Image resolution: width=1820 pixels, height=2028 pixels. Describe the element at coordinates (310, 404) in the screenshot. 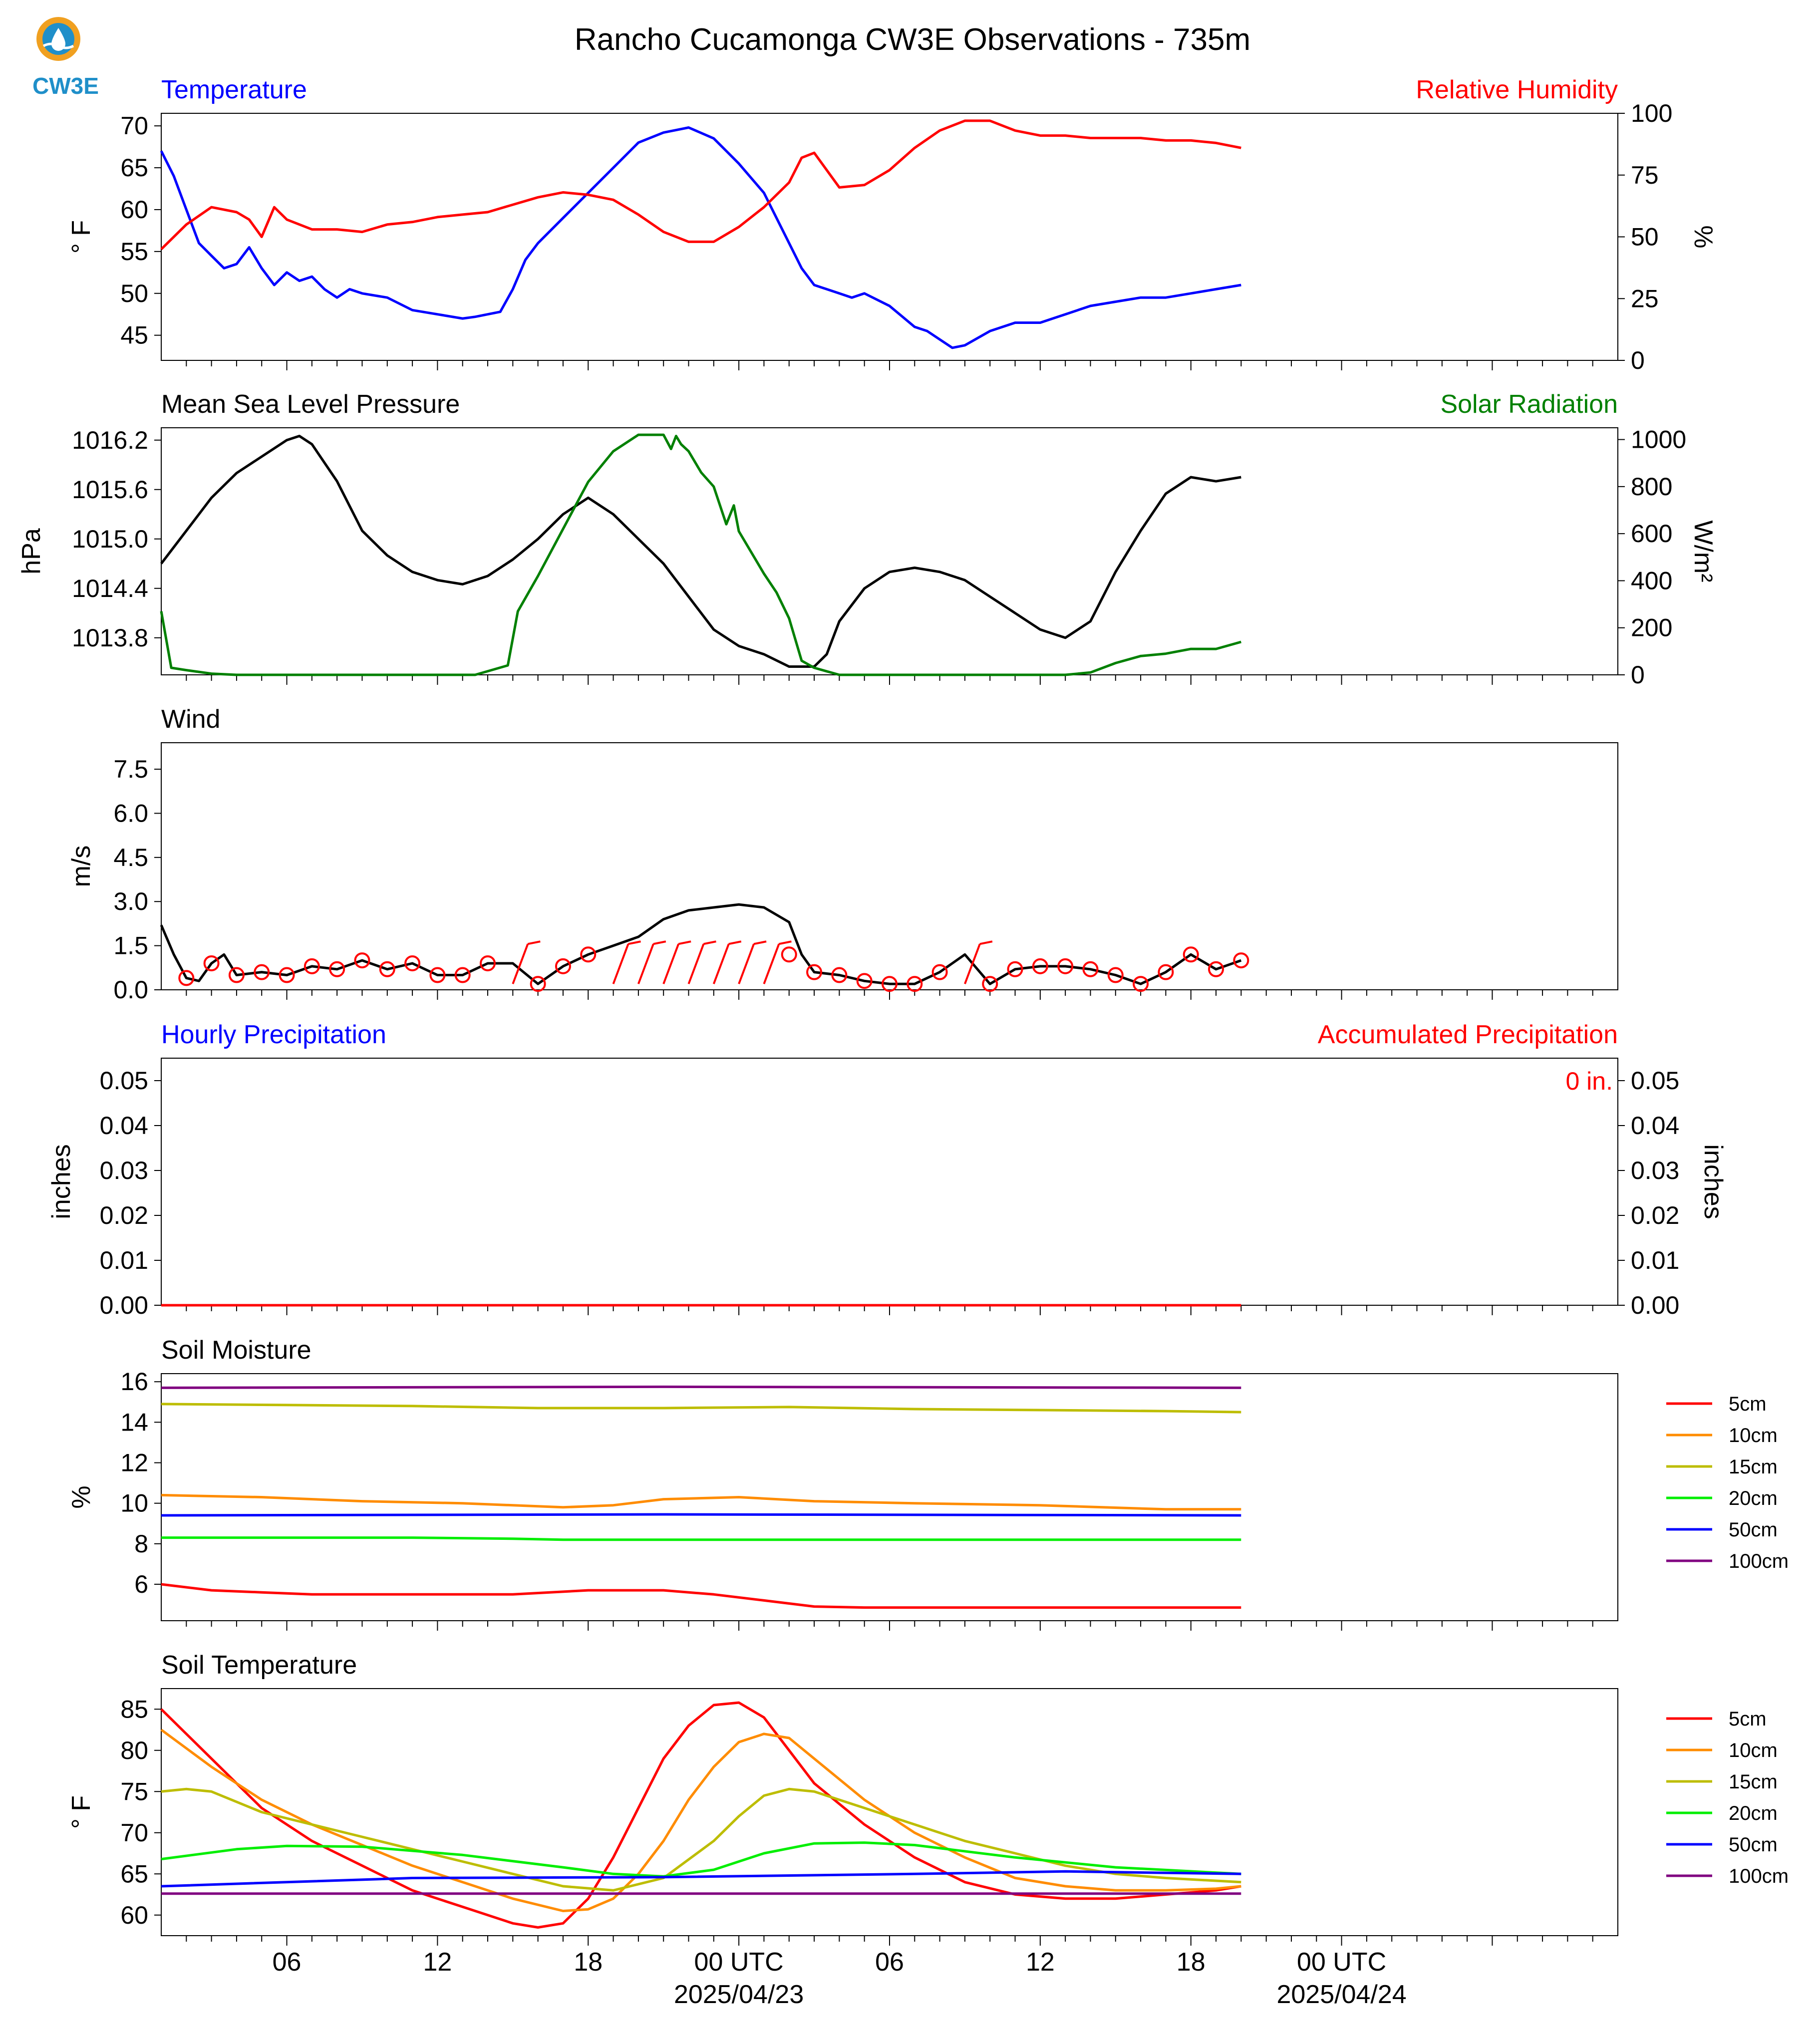

I see `panel-title: Mean Sea Level Pressure` at that location.